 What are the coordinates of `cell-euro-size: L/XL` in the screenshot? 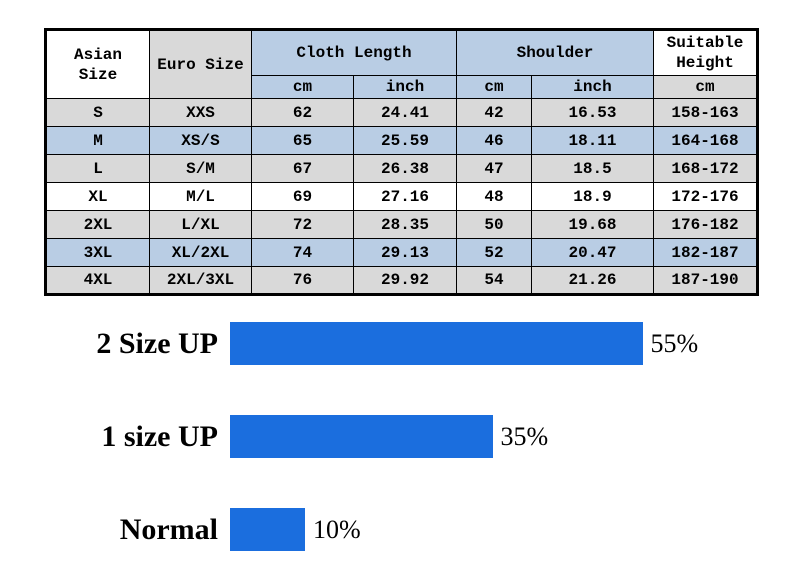 It's located at (200, 224).